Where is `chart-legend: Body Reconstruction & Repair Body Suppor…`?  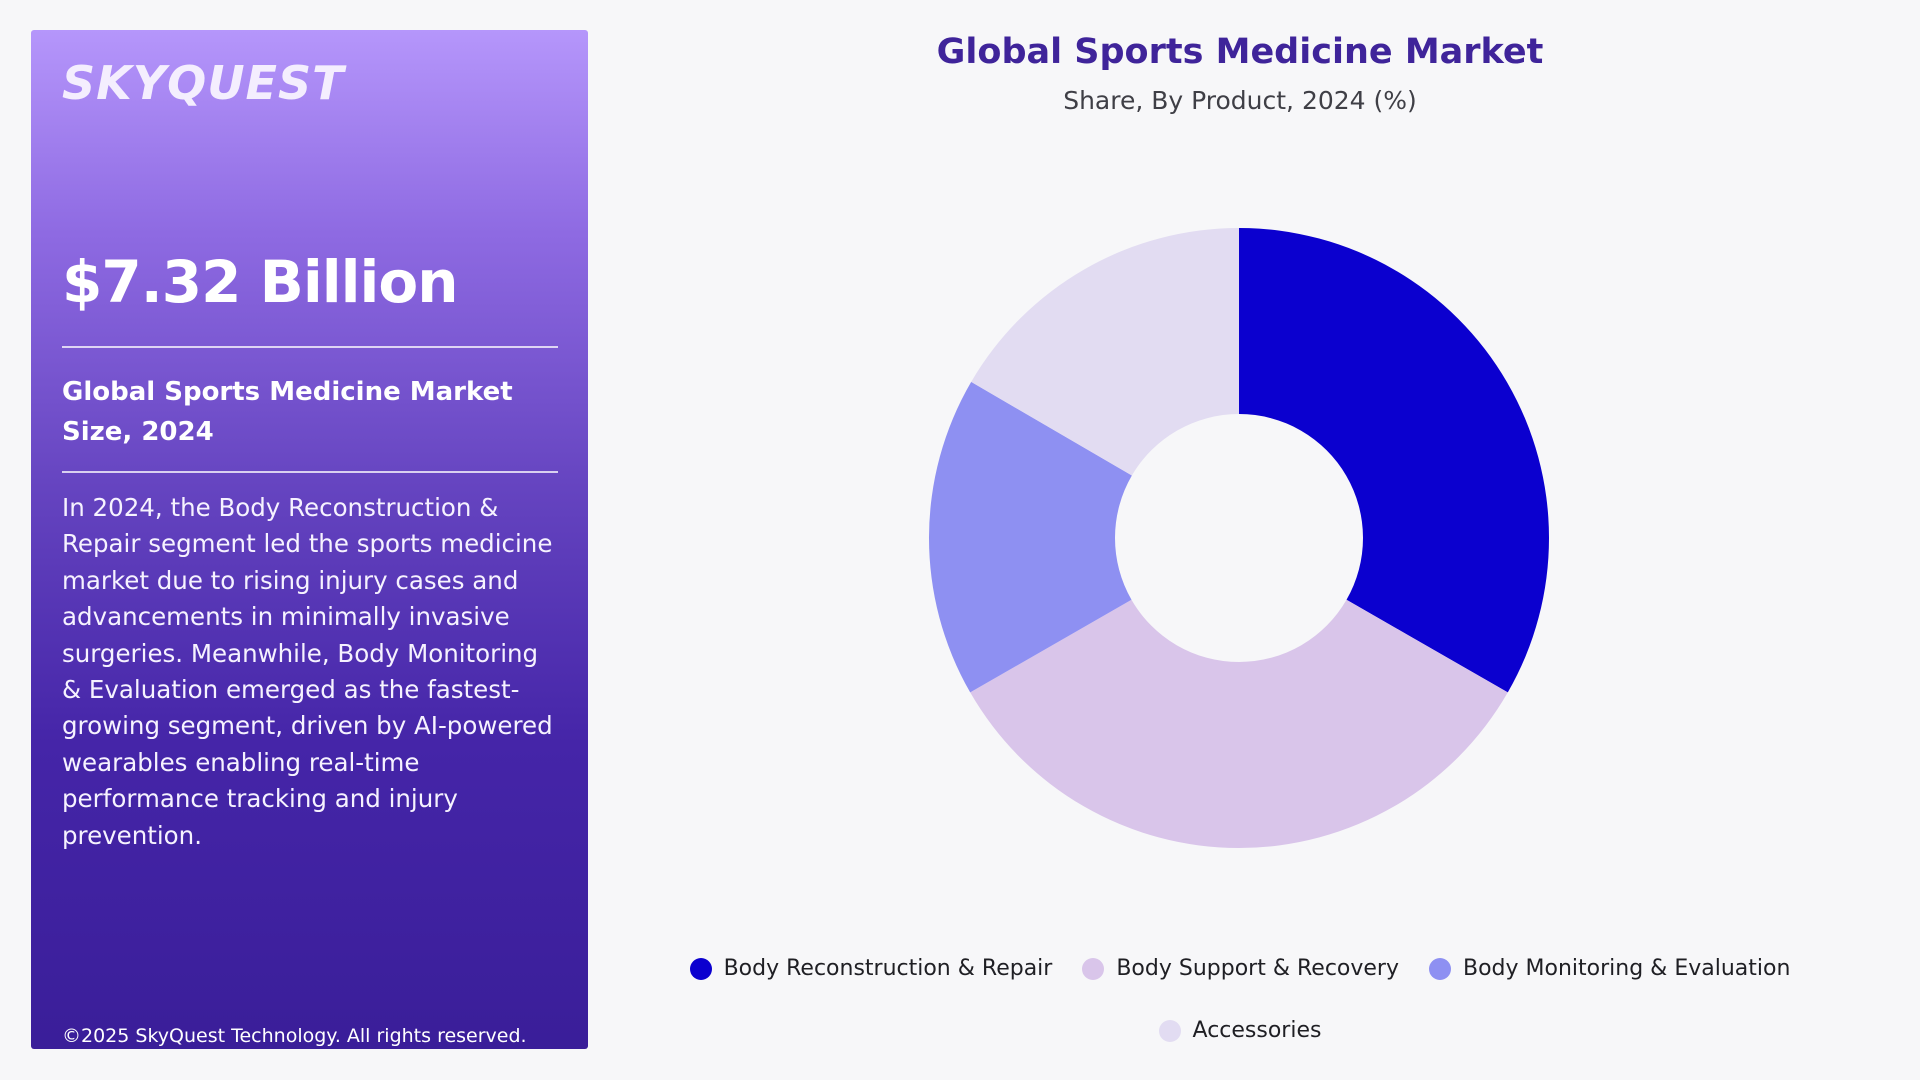 chart-legend: Body Reconstruction & Repair Body Suppor… is located at coordinates (1240, 968).